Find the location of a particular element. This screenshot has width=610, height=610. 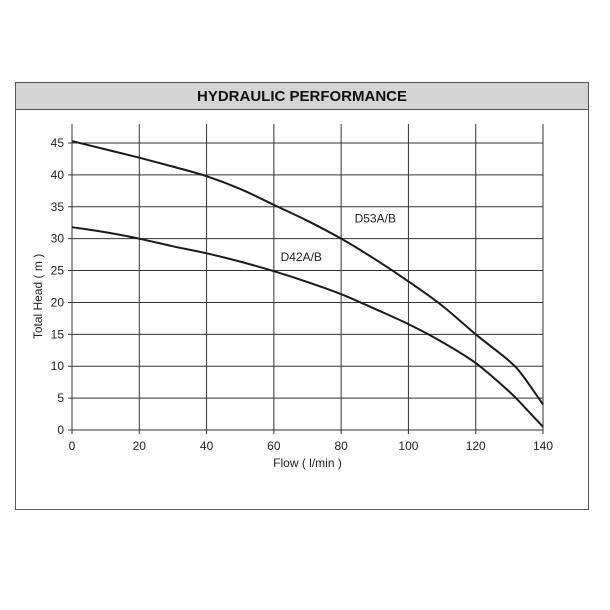

y-tick-label: 45 is located at coordinates (58, 143).